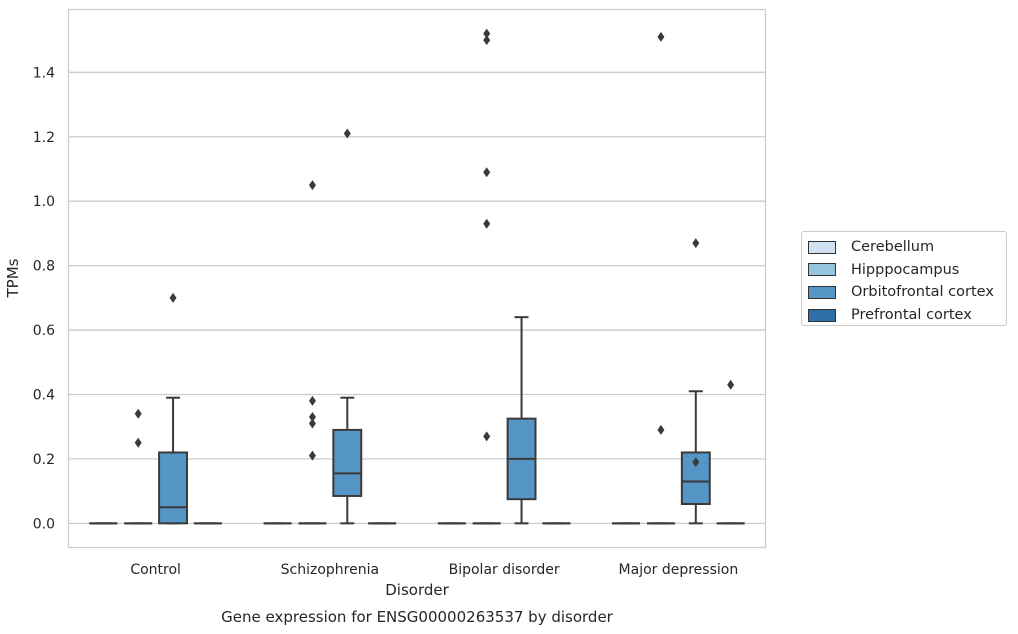 The height and width of the screenshot is (634, 1018). Describe the element at coordinates (44, 267) in the screenshot. I see `y-tick-label: 0.8` at that location.